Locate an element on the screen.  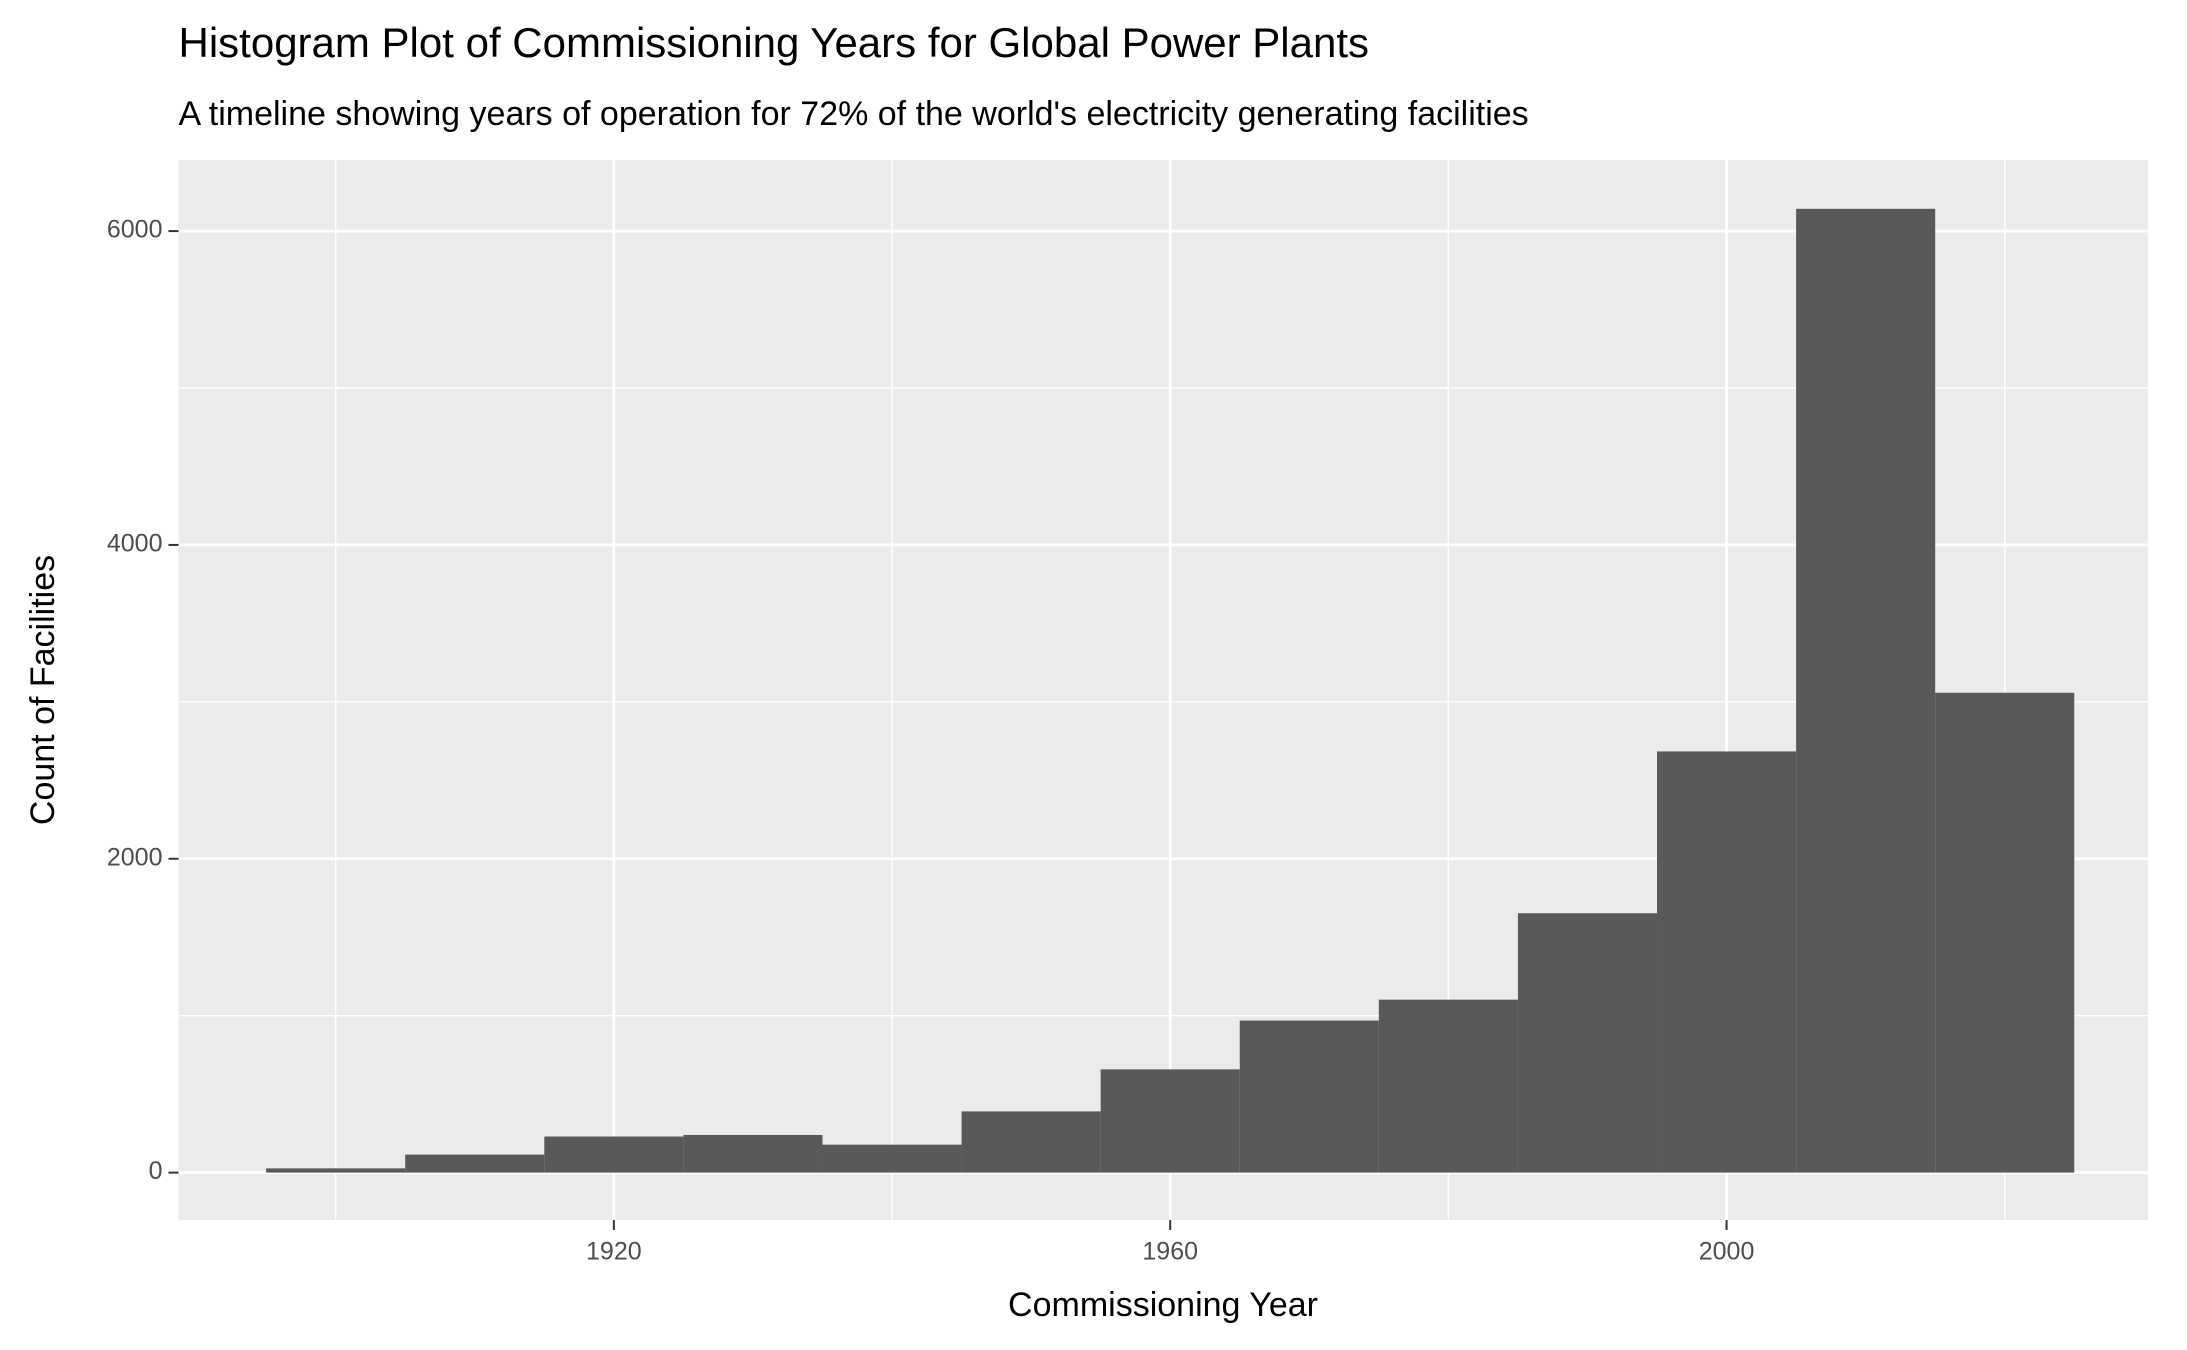
y-tick-label: 2000 is located at coordinates (135, 857).